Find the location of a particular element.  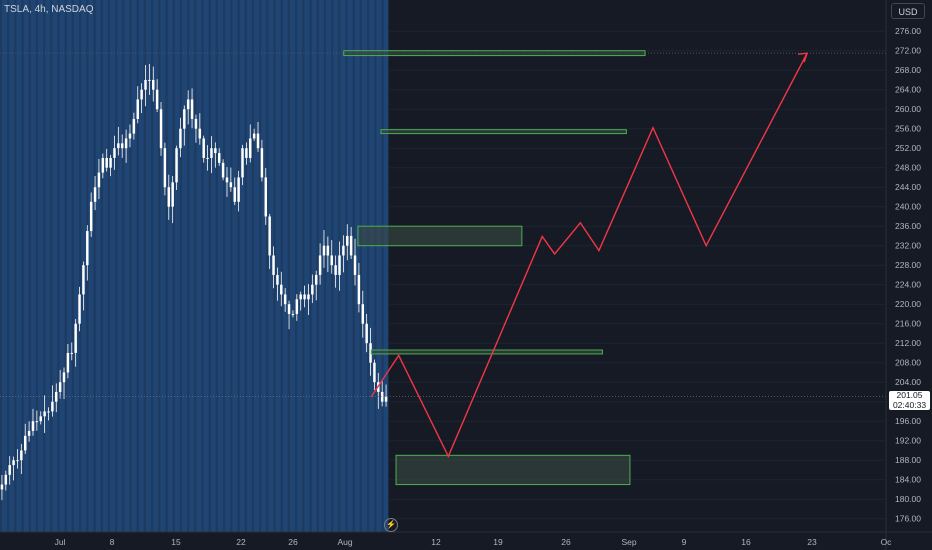

time-tick-label: 15 is located at coordinates (176, 542).